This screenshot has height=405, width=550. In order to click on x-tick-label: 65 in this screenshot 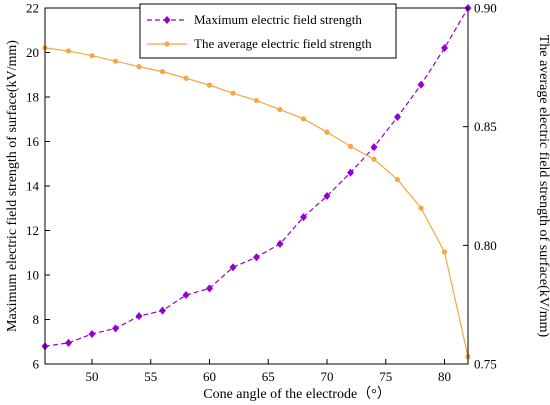, I will do `click(268, 376)`.